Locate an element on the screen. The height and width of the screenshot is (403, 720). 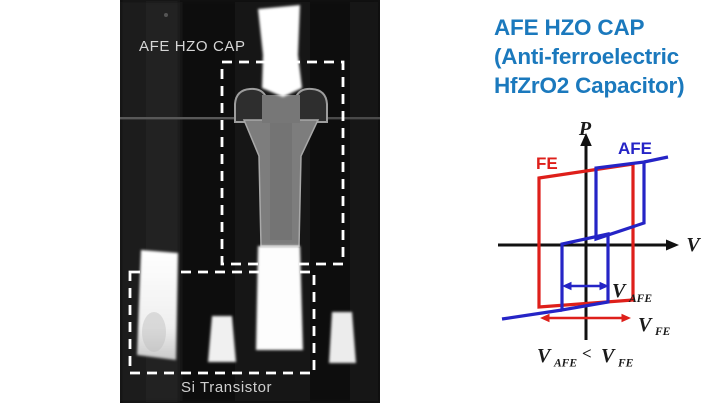
ineq-operator: < is located at coordinates (587, 353).